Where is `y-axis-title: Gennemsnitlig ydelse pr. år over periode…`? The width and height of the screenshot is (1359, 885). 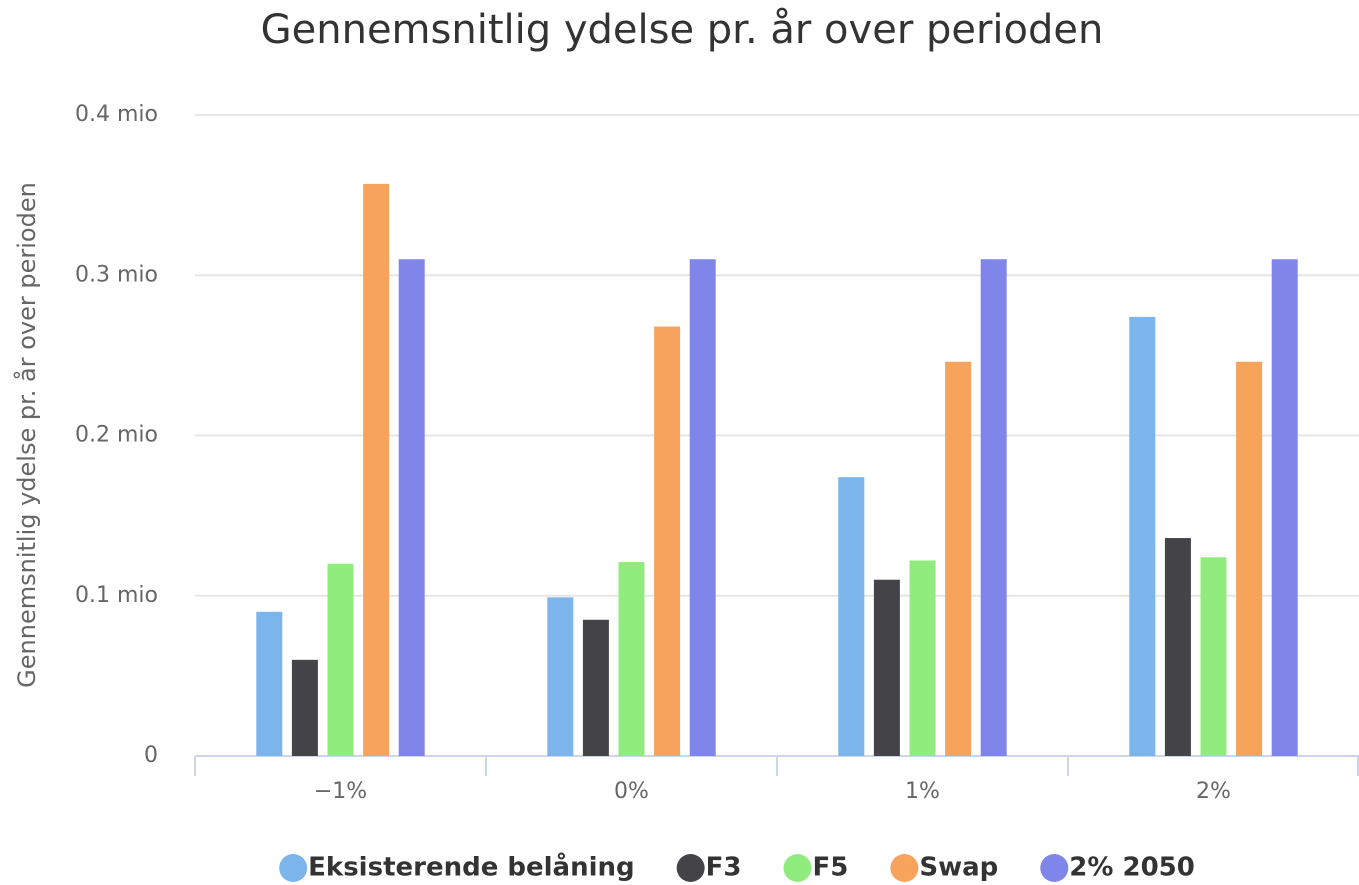 y-axis-title: Gennemsnitlig ydelse pr. år over periode… is located at coordinates (26, 435).